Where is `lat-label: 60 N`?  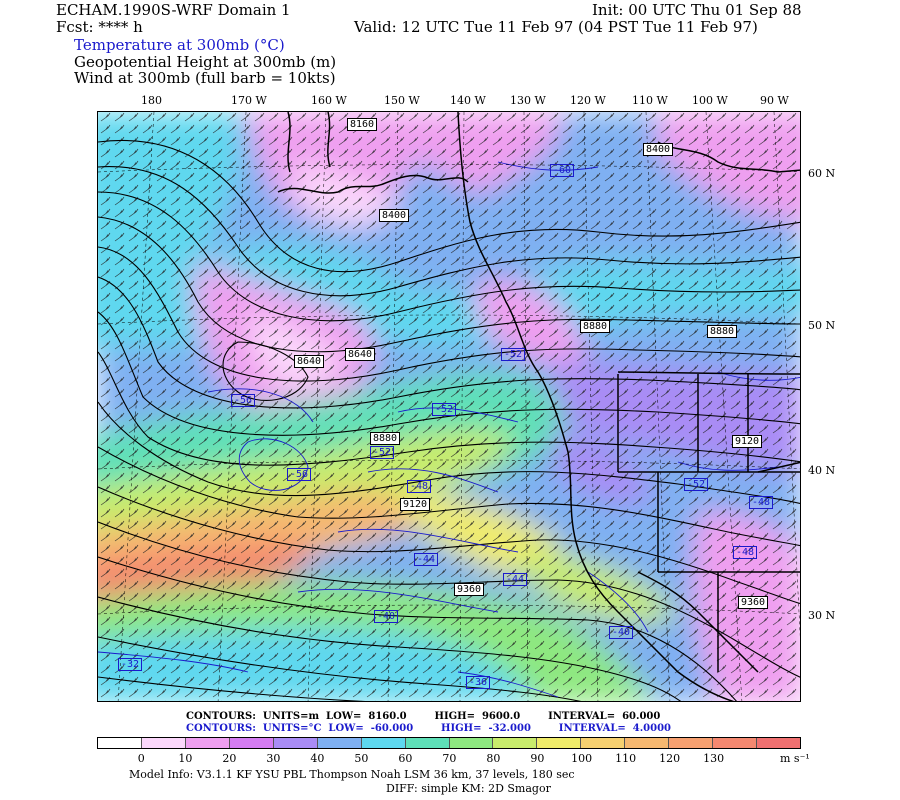
lat-label: 60 N is located at coordinates (822, 173).